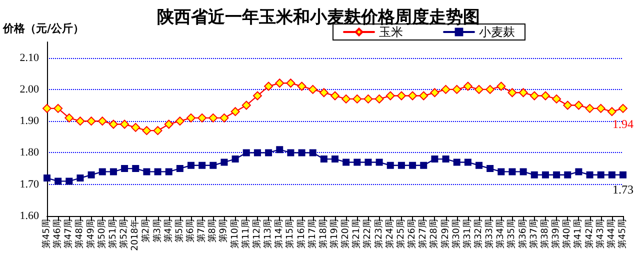 This screenshot has width=637, height=264. I want to click on x-tick-label: 第9周, so click(224, 231).